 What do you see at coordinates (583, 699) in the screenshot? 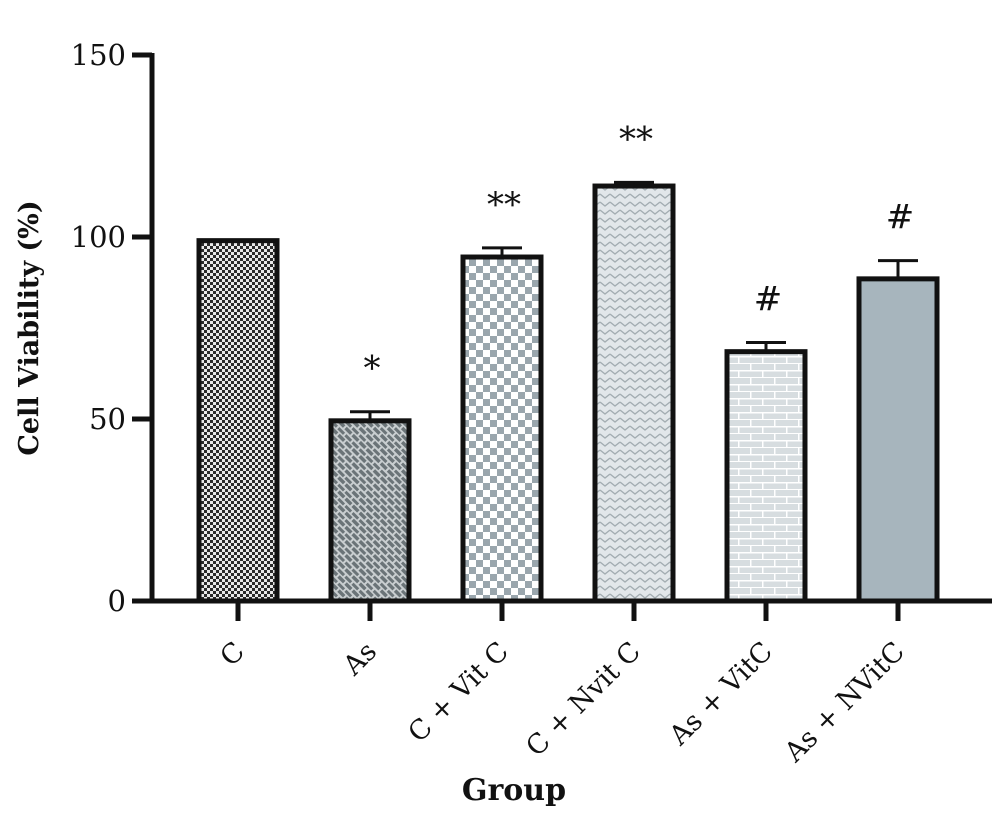
I see `category-label: C + Nvit C` at bounding box center [583, 699].